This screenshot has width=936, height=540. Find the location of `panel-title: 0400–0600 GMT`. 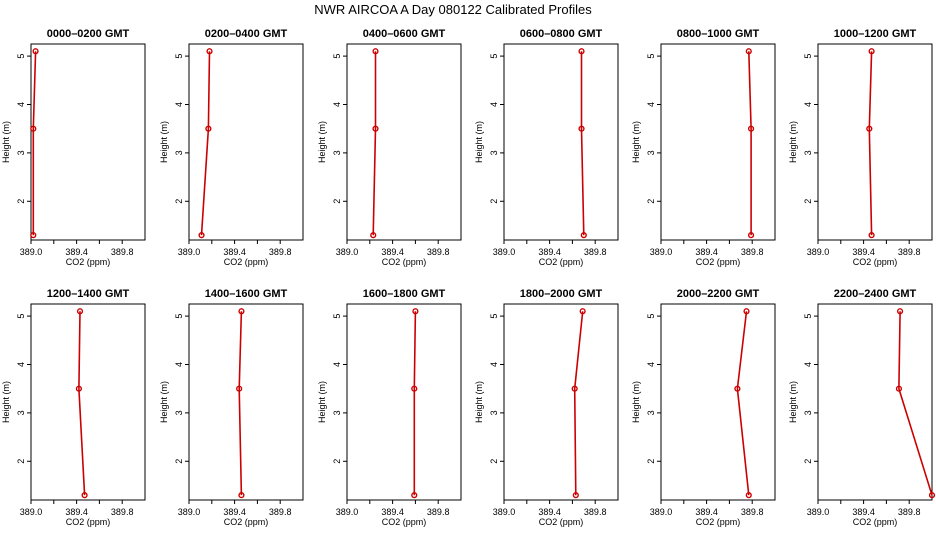

panel-title: 0400–0600 GMT is located at coordinates (404, 34).